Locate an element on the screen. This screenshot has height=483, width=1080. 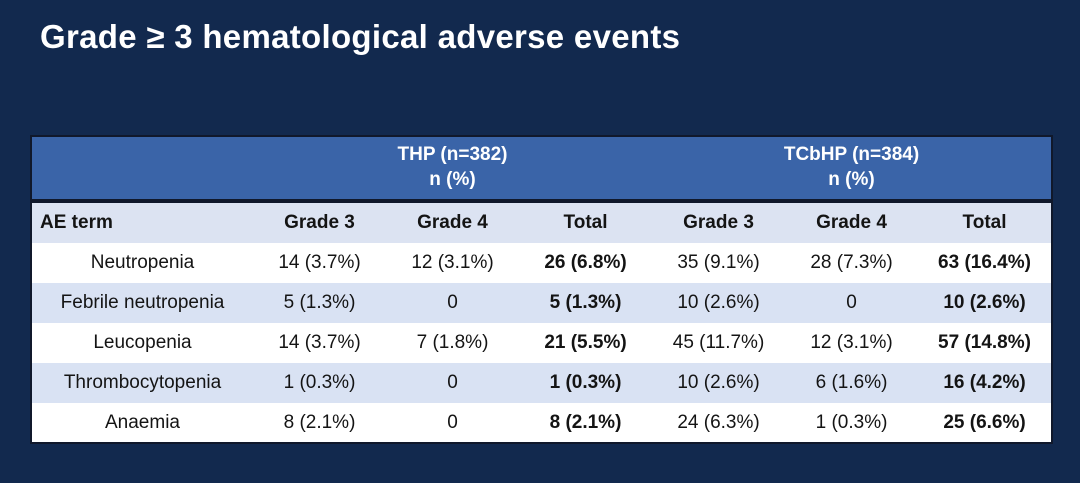
column-header-tcbhp-grade4: Grade 4 is located at coordinates (852, 222).